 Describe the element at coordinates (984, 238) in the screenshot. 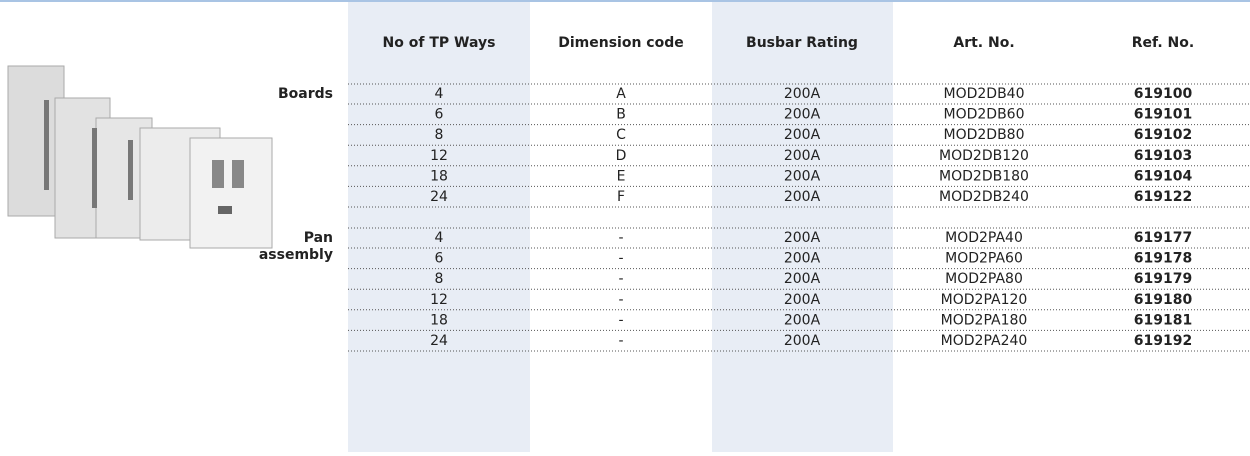

I see `table-cell: MOD2PA40` at that location.